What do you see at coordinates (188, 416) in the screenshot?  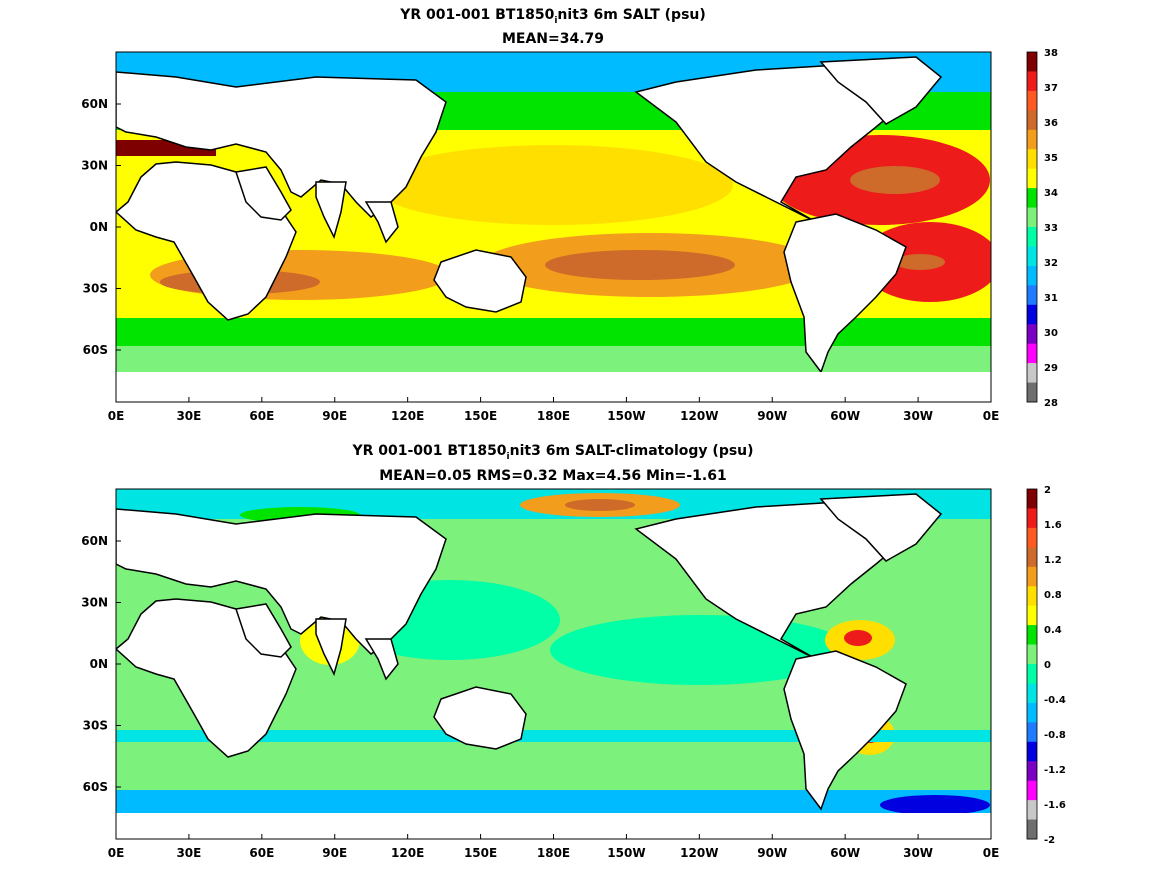 I see `x-tick-label: 30E` at bounding box center [188, 416].